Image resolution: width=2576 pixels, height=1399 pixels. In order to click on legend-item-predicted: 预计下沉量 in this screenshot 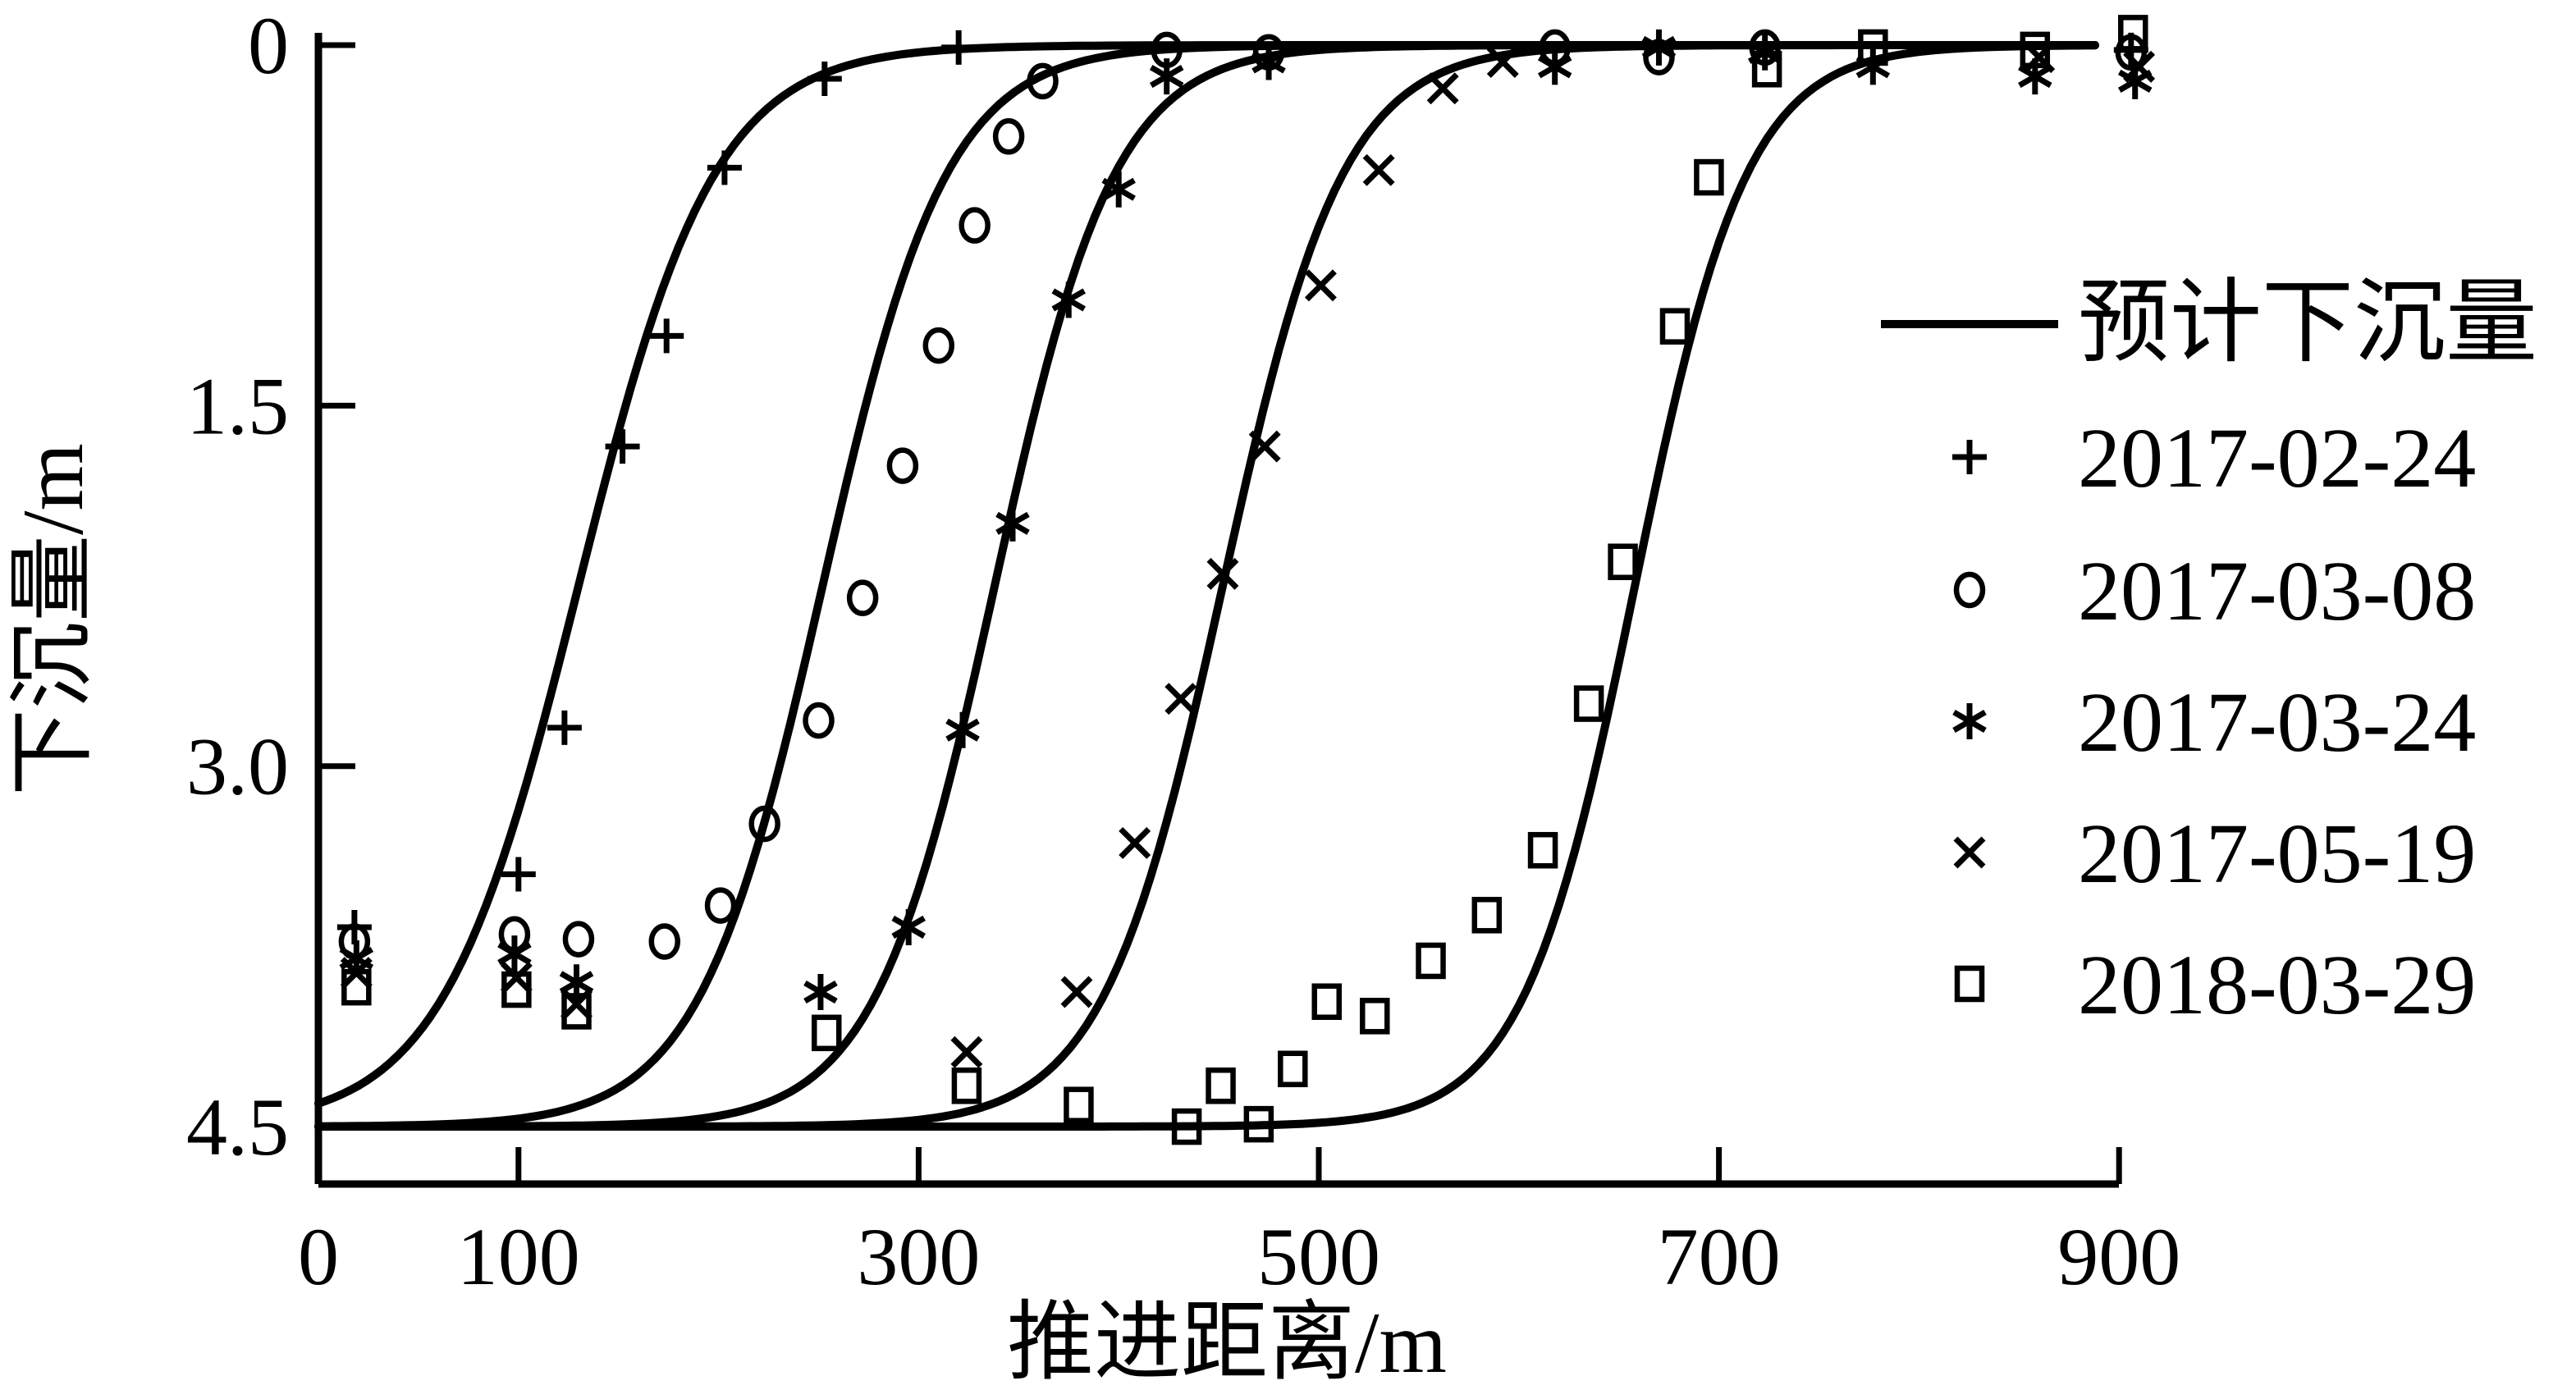, I will do `click(2209, 323)`.